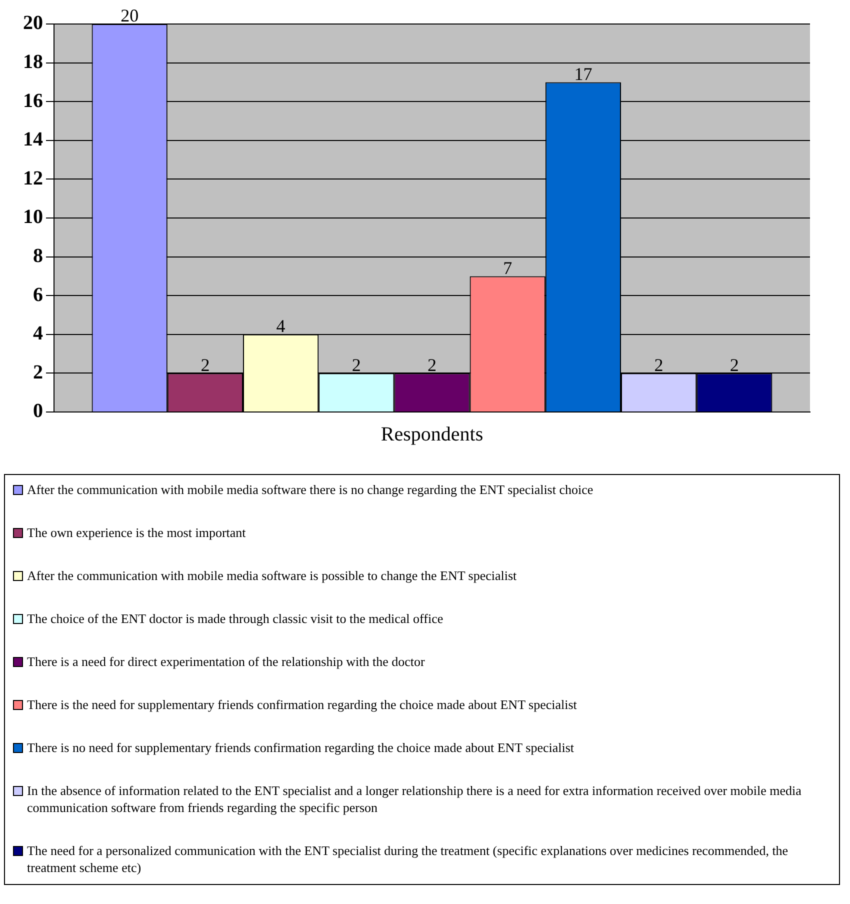  I want to click on legend-label: After the communication with mobile media software there is no change regarding the ENT specialist choice, so click(310, 489).